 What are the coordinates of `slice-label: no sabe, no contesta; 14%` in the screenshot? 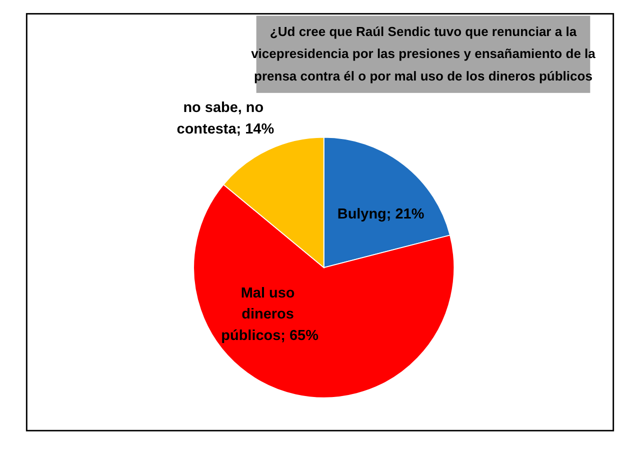 It's located at (225, 119).